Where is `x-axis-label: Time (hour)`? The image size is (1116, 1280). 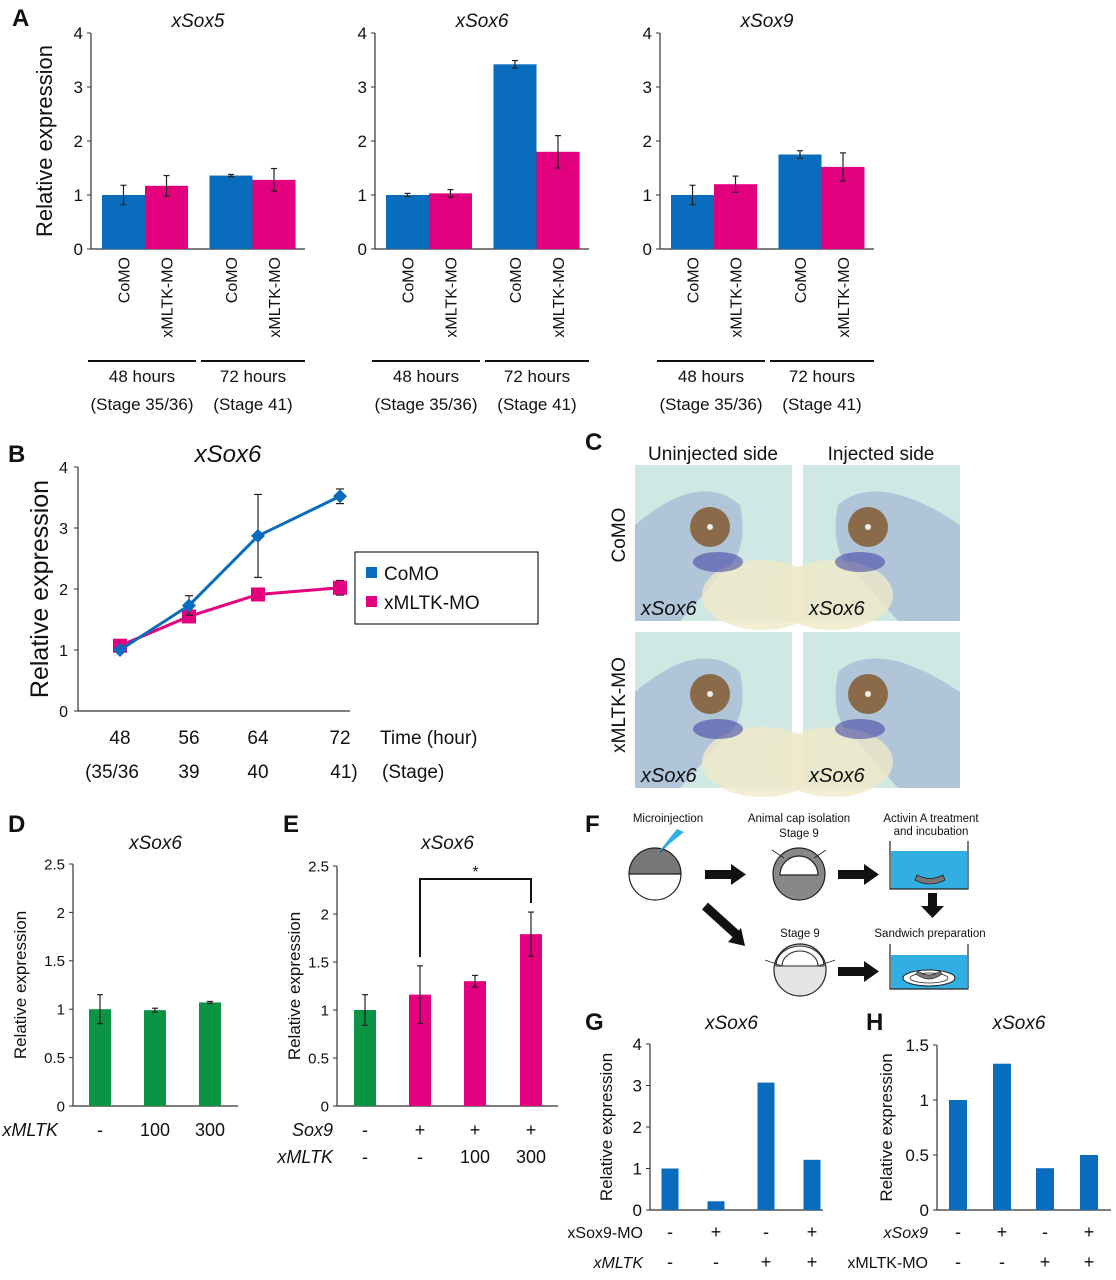
x-axis-label: Time (hour) is located at coordinates (428, 738).